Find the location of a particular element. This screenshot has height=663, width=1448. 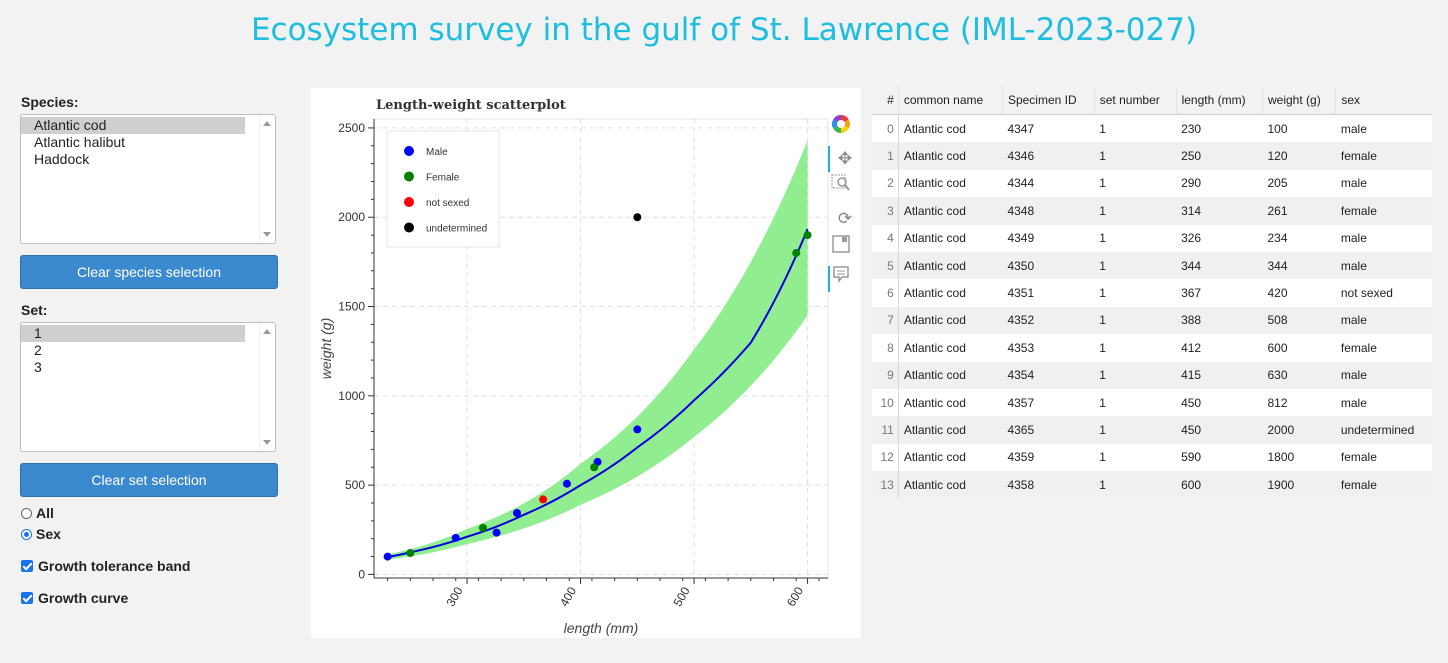

column-header: weight (g) is located at coordinates (1298, 100).